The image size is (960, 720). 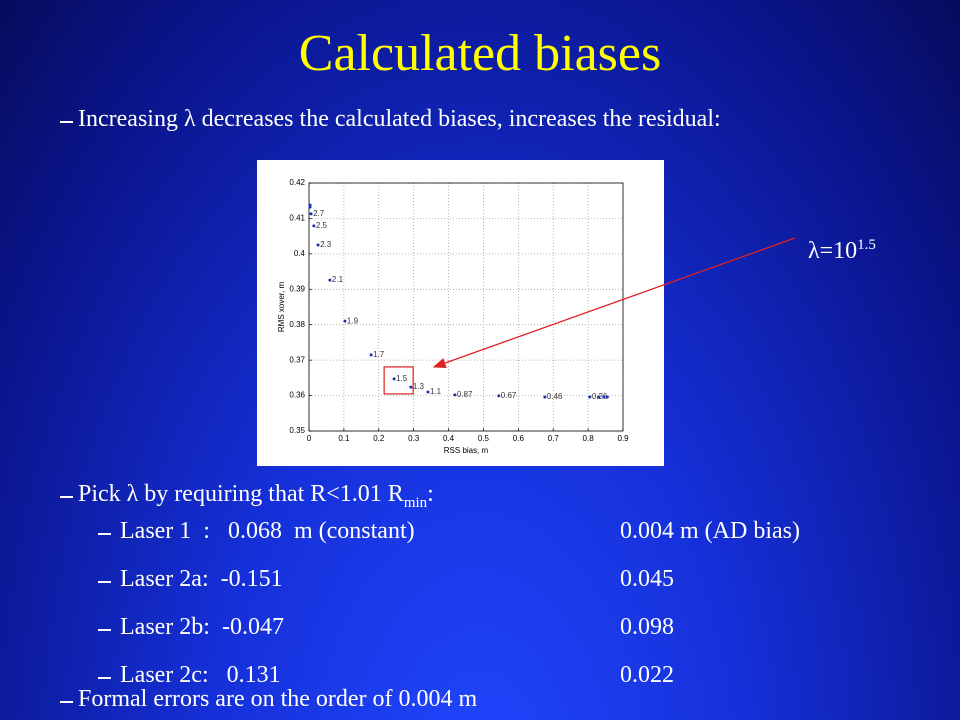 What do you see at coordinates (344, 438) in the screenshot?
I see `x-tick-label: 0.1` at bounding box center [344, 438].